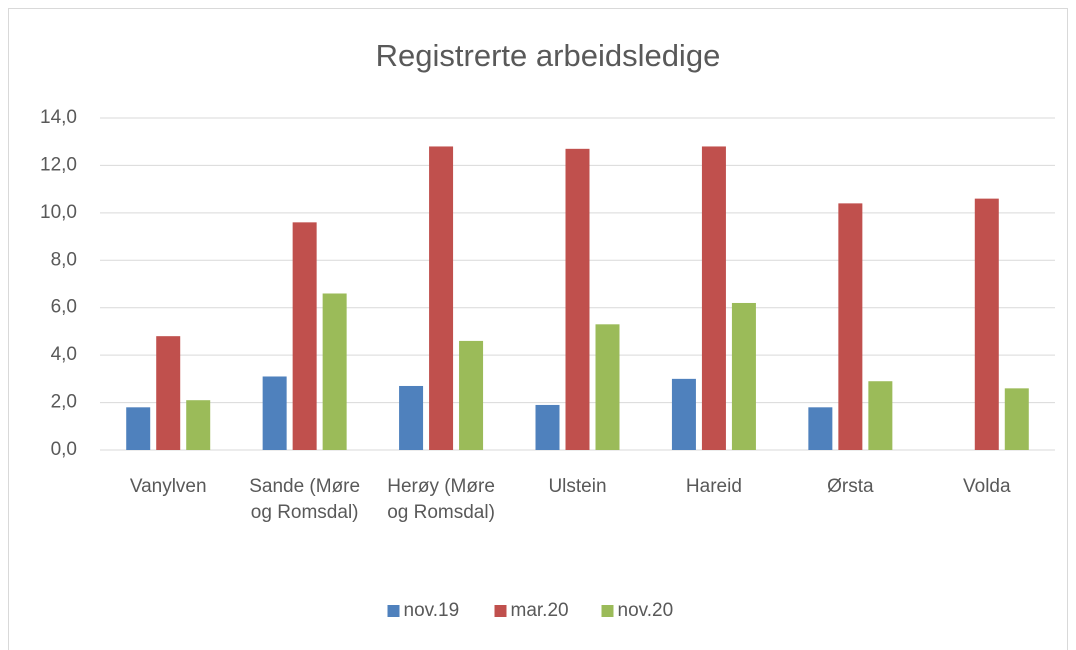 The image size is (1076, 650). Describe the element at coordinates (646, 610) in the screenshot. I see `legend-label: nov.20` at that location.